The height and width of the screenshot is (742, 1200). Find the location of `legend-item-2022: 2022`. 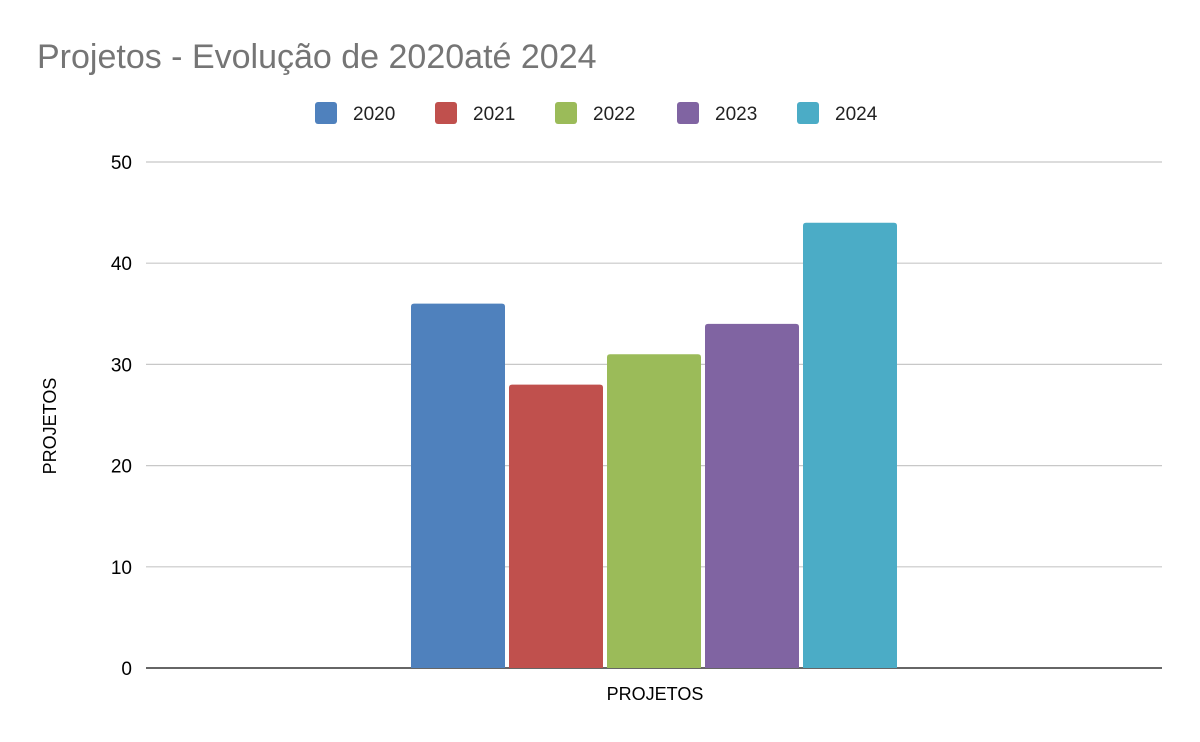

legend-item-2022: 2022 is located at coordinates (595, 113).